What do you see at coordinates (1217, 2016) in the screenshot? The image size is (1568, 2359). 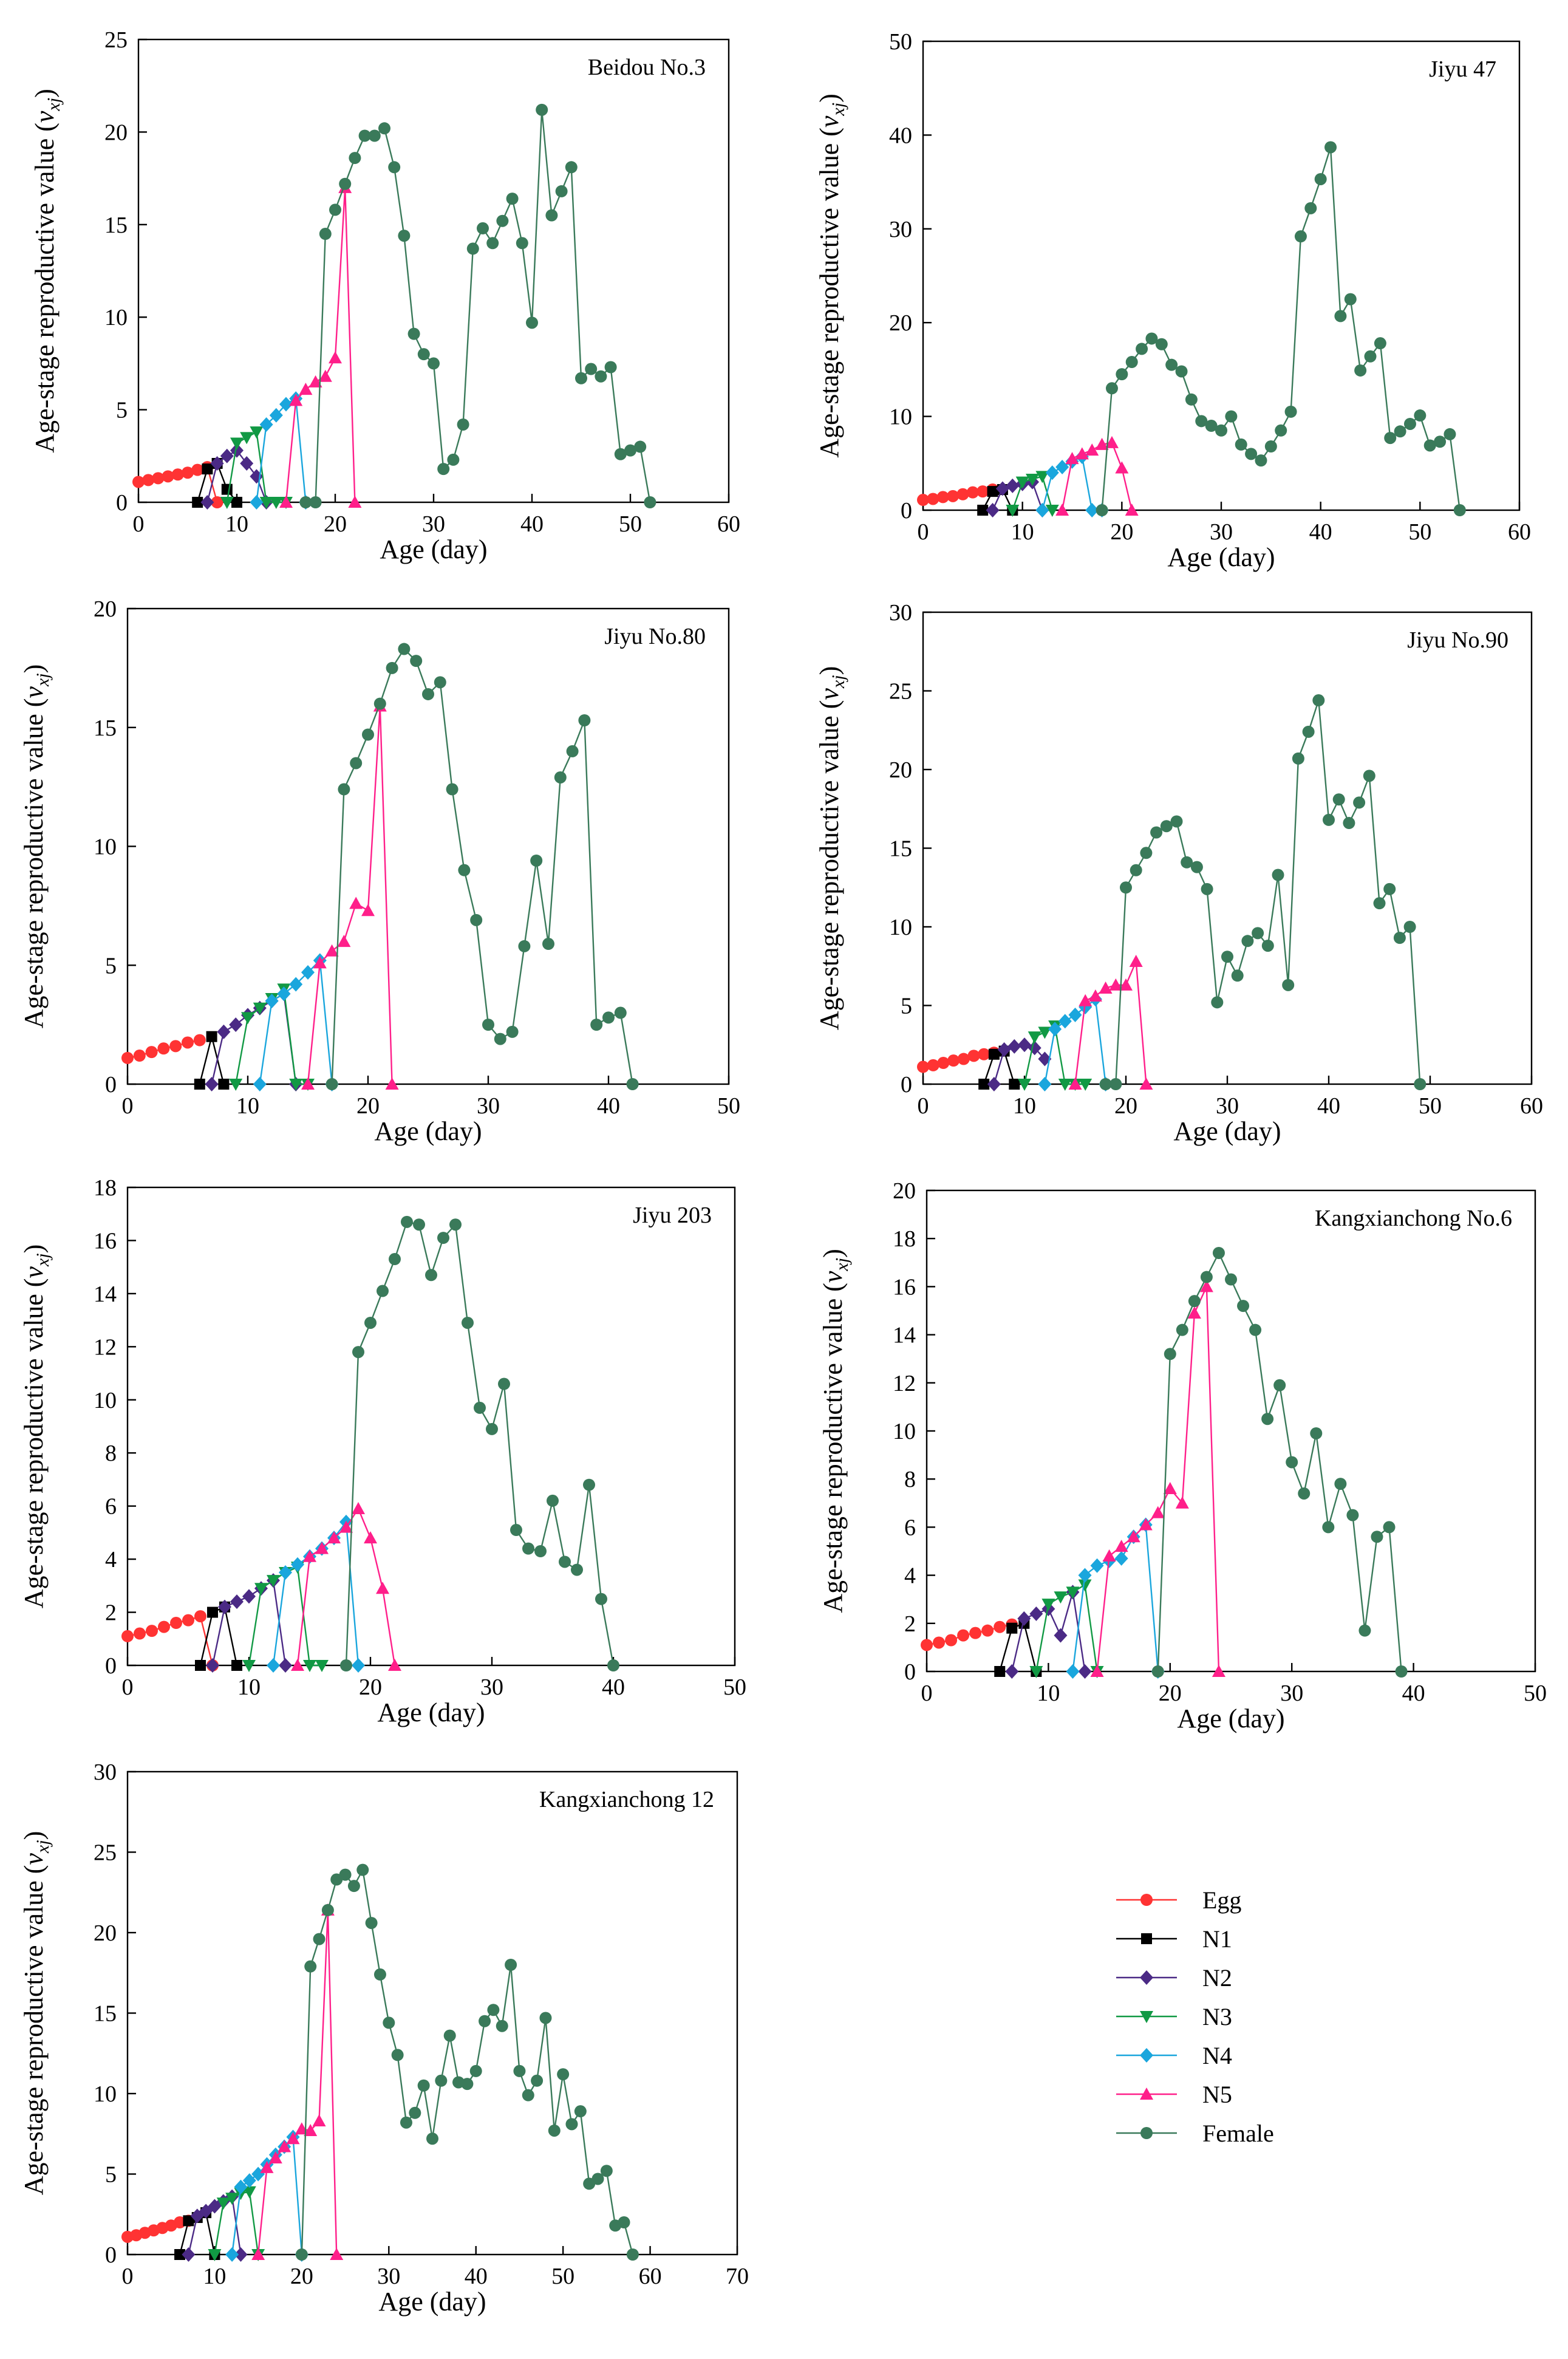 I see `legend-label: N3` at bounding box center [1217, 2016].